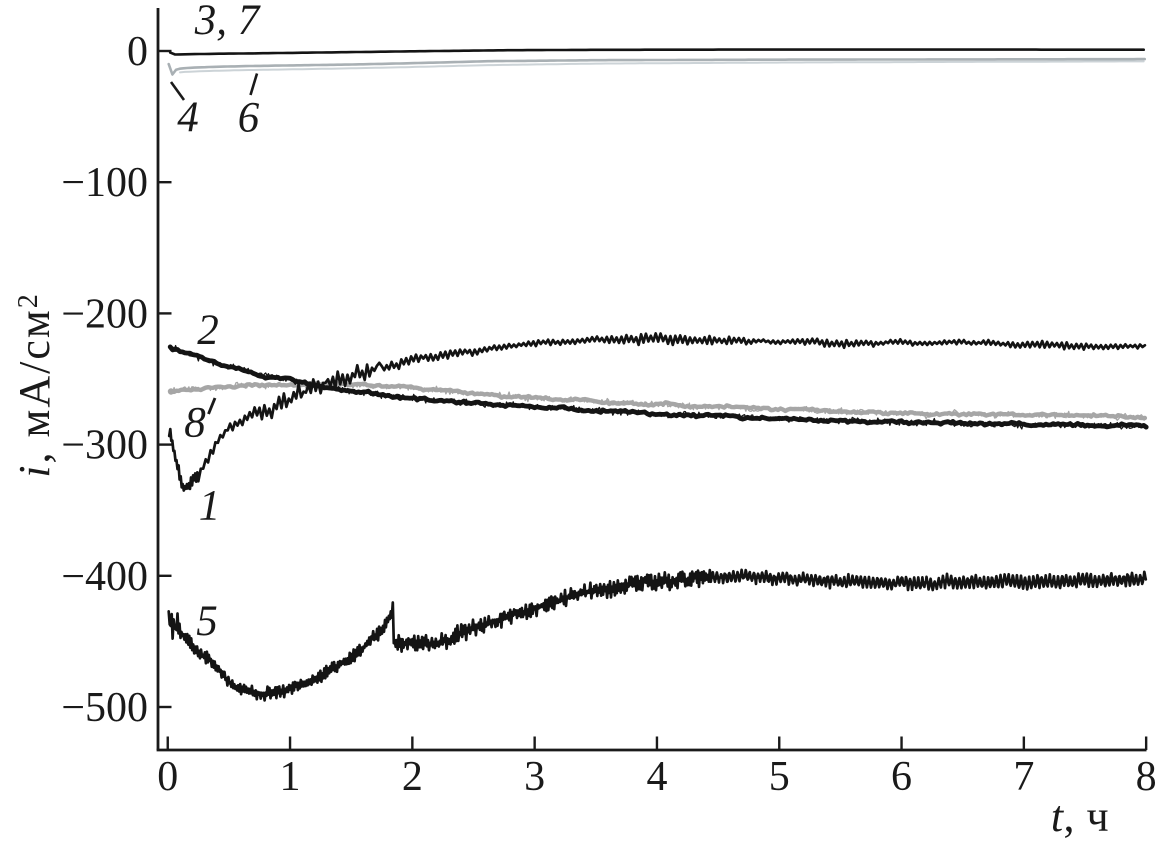 Image resolution: width=1156 pixels, height=845 pixels. Describe the element at coordinates (534, 777) in the screenshot. I see `svg-text: 3` at that location.